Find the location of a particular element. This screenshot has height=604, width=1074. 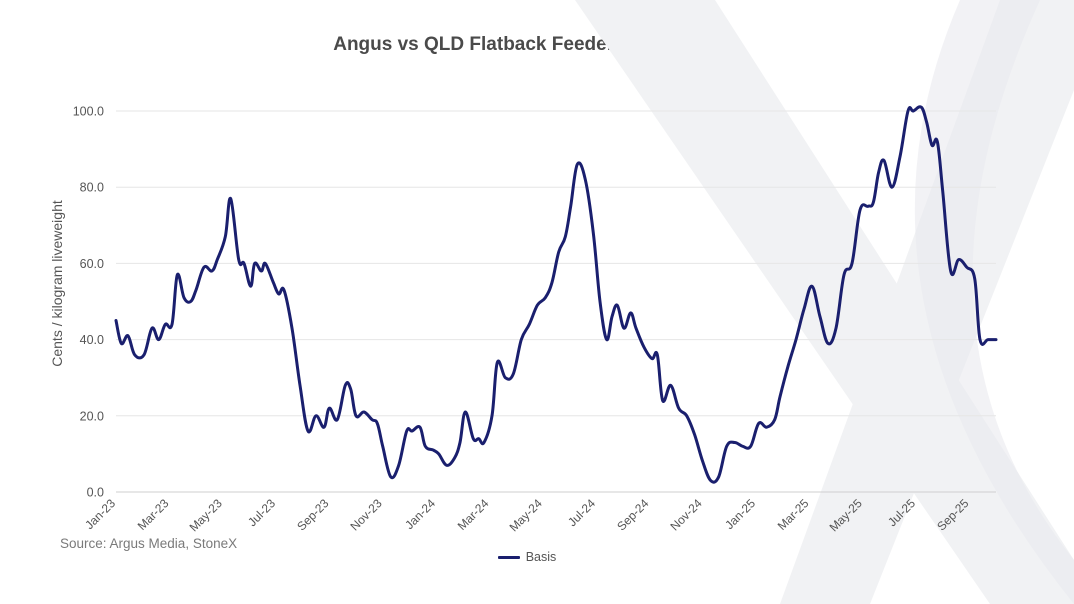

x-tick-label: May-23 is located at coordinates (206, 515).